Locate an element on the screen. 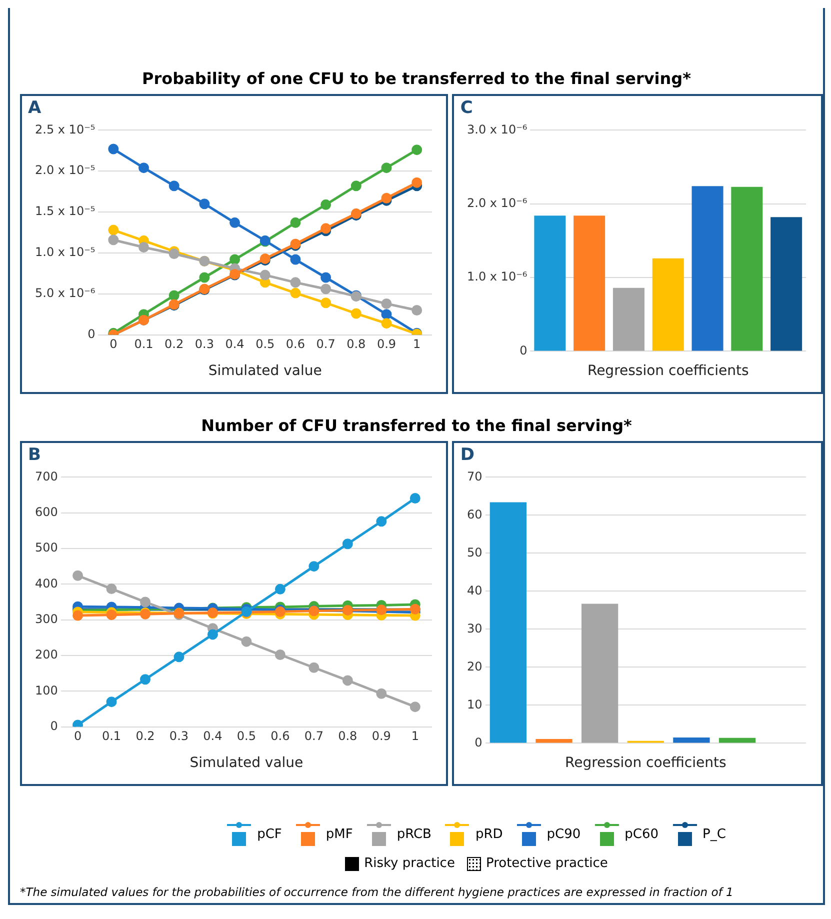 Image resolution: width=831 pixels, height=919 pixels. y-tick-label: 1.0 x 10⁻⁵ is located at coordinates (65, 252).